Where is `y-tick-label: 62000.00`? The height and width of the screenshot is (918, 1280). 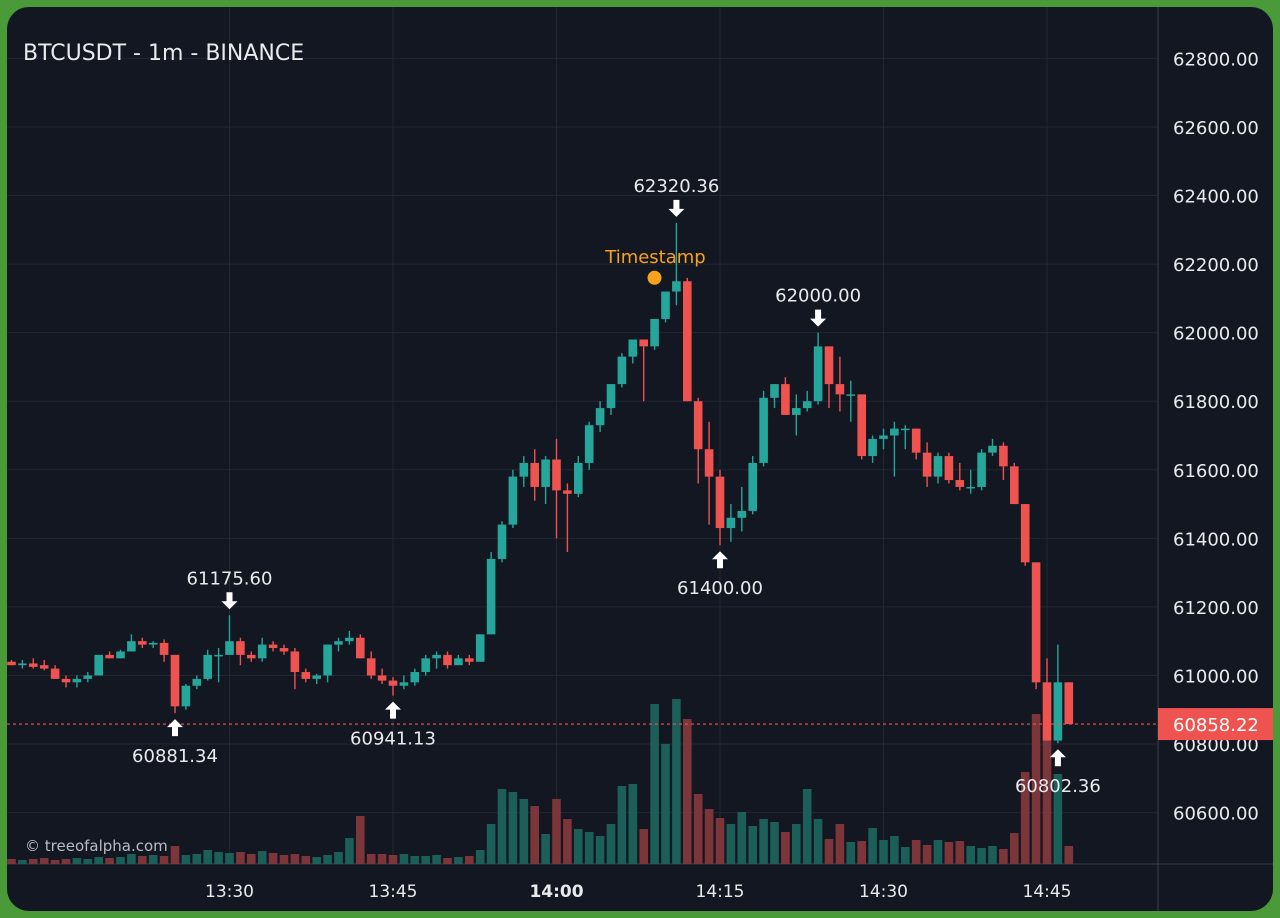 y-tick-label: 62000.00 is located at coordinates (1216, 334).